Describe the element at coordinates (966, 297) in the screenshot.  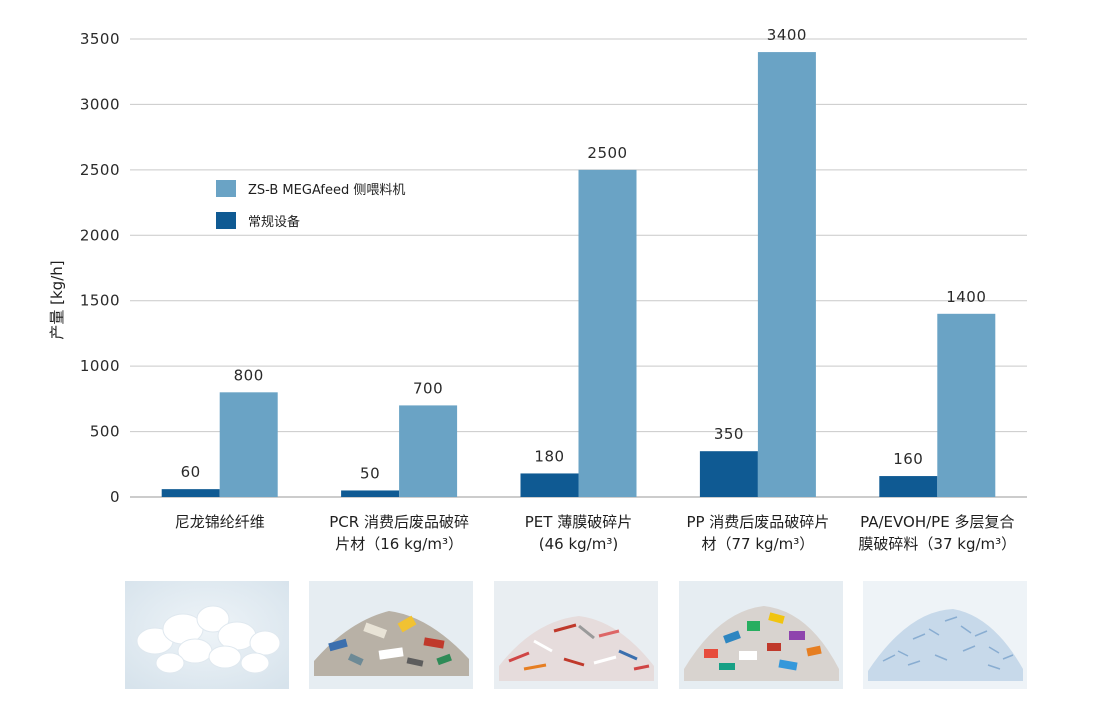
I see `value-label: 1400` at that location.